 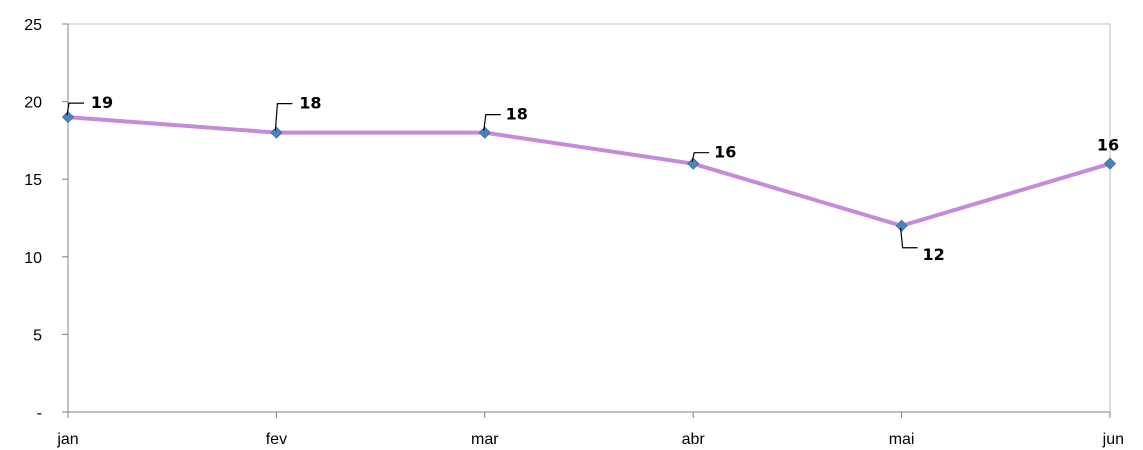 I want to click on x-axis-ticks: jan fev mar abr mai jun, so click(x=590, y=430).